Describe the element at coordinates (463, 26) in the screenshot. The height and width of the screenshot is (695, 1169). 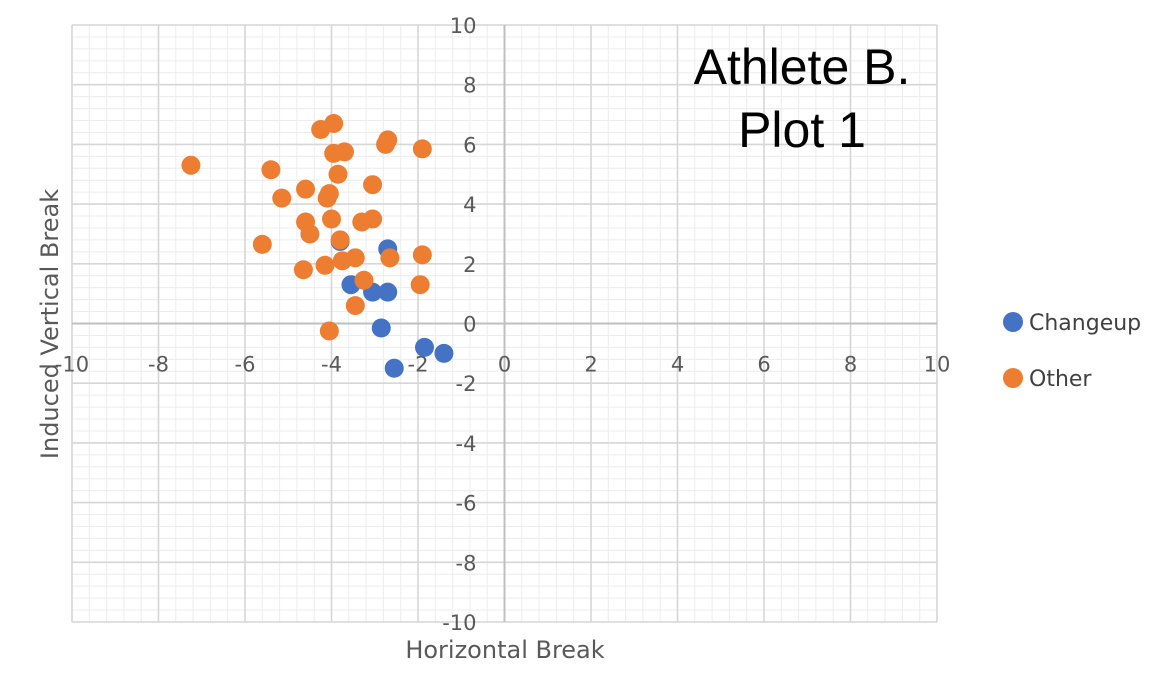
I see `y-tick-label: 10` at that location.